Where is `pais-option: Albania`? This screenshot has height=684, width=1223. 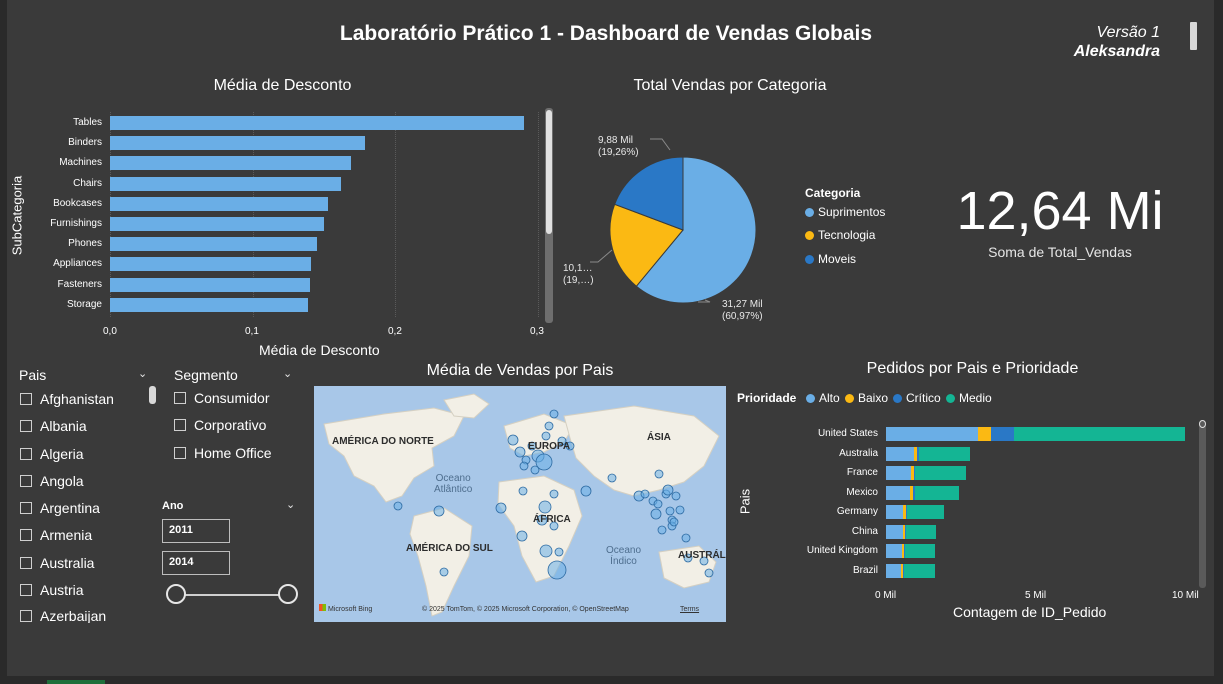
pais-option: Albania is located at coordinates (53, 426).